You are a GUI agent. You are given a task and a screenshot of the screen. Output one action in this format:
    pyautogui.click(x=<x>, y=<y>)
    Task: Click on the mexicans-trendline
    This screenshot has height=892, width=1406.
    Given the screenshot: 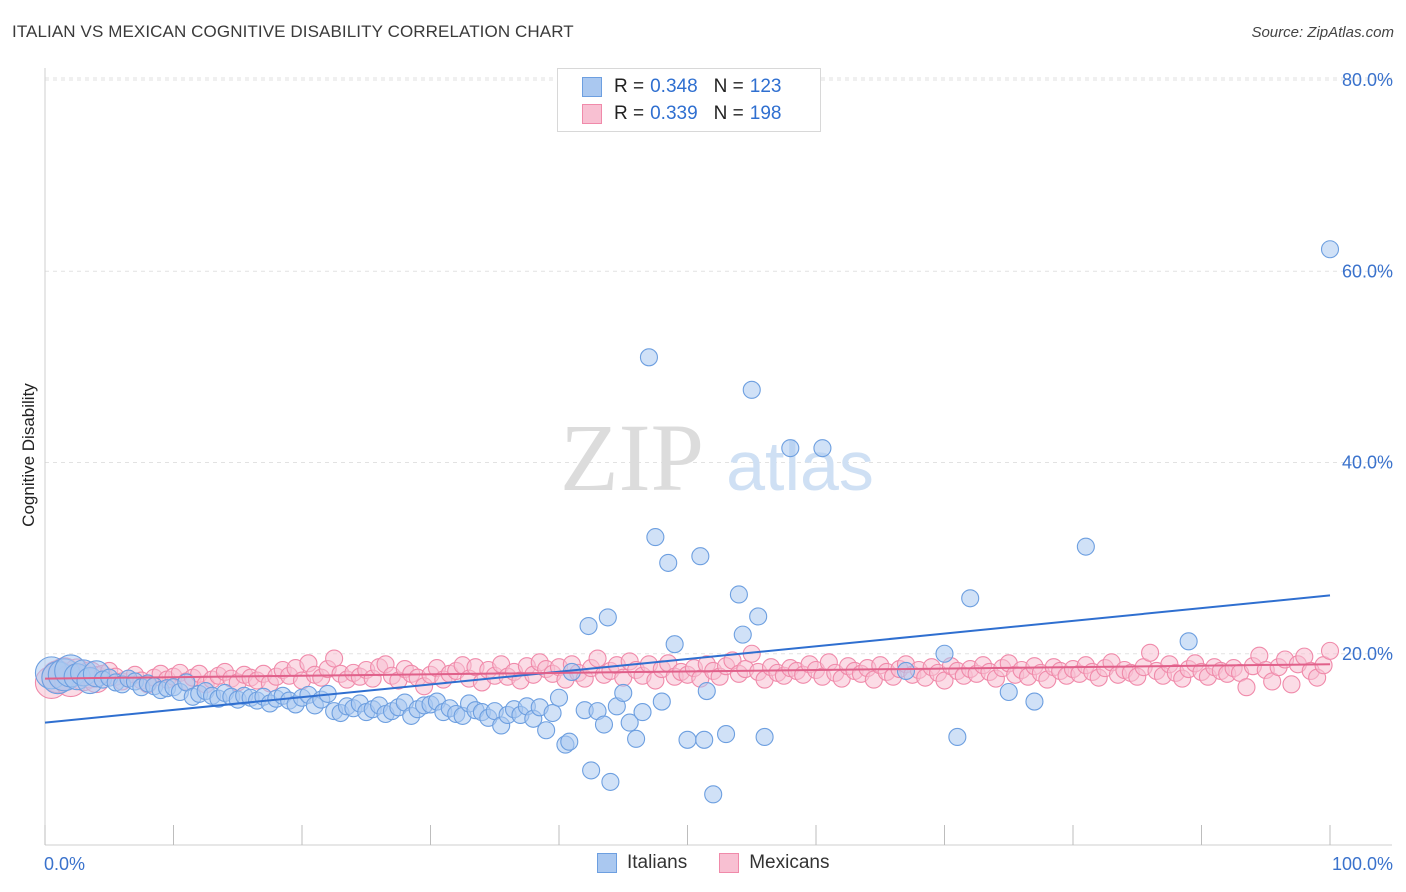 What is the action you would take?
    pyautogui.click(x=687, y=671)
    